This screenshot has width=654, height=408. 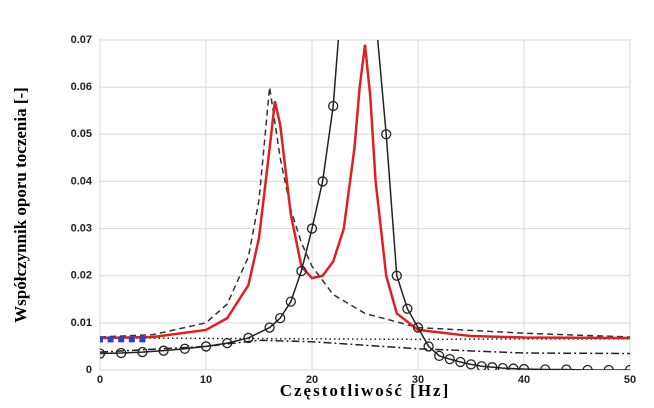 I want to click on y-tick-label: 0, so click(x=89, y=370).